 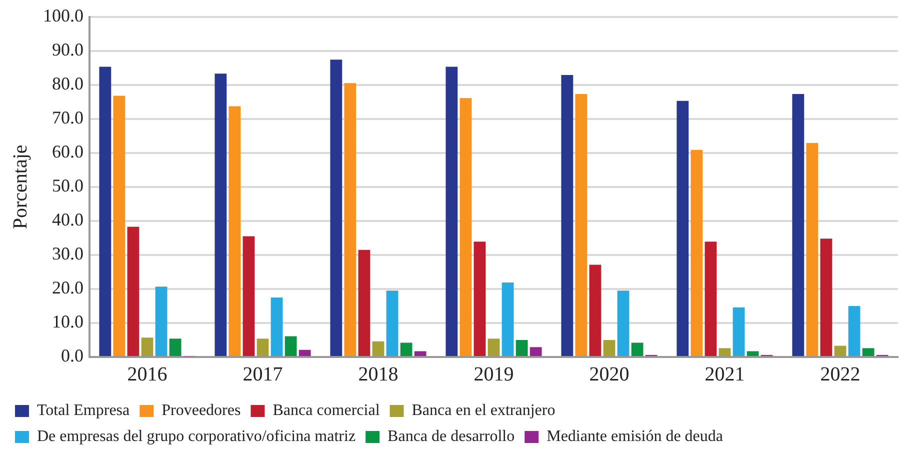 What do you see at coordinates (451, 437) in the screenshot?
I see `legend-label: Banca de desarrollo` at bounding box center [451, 437].